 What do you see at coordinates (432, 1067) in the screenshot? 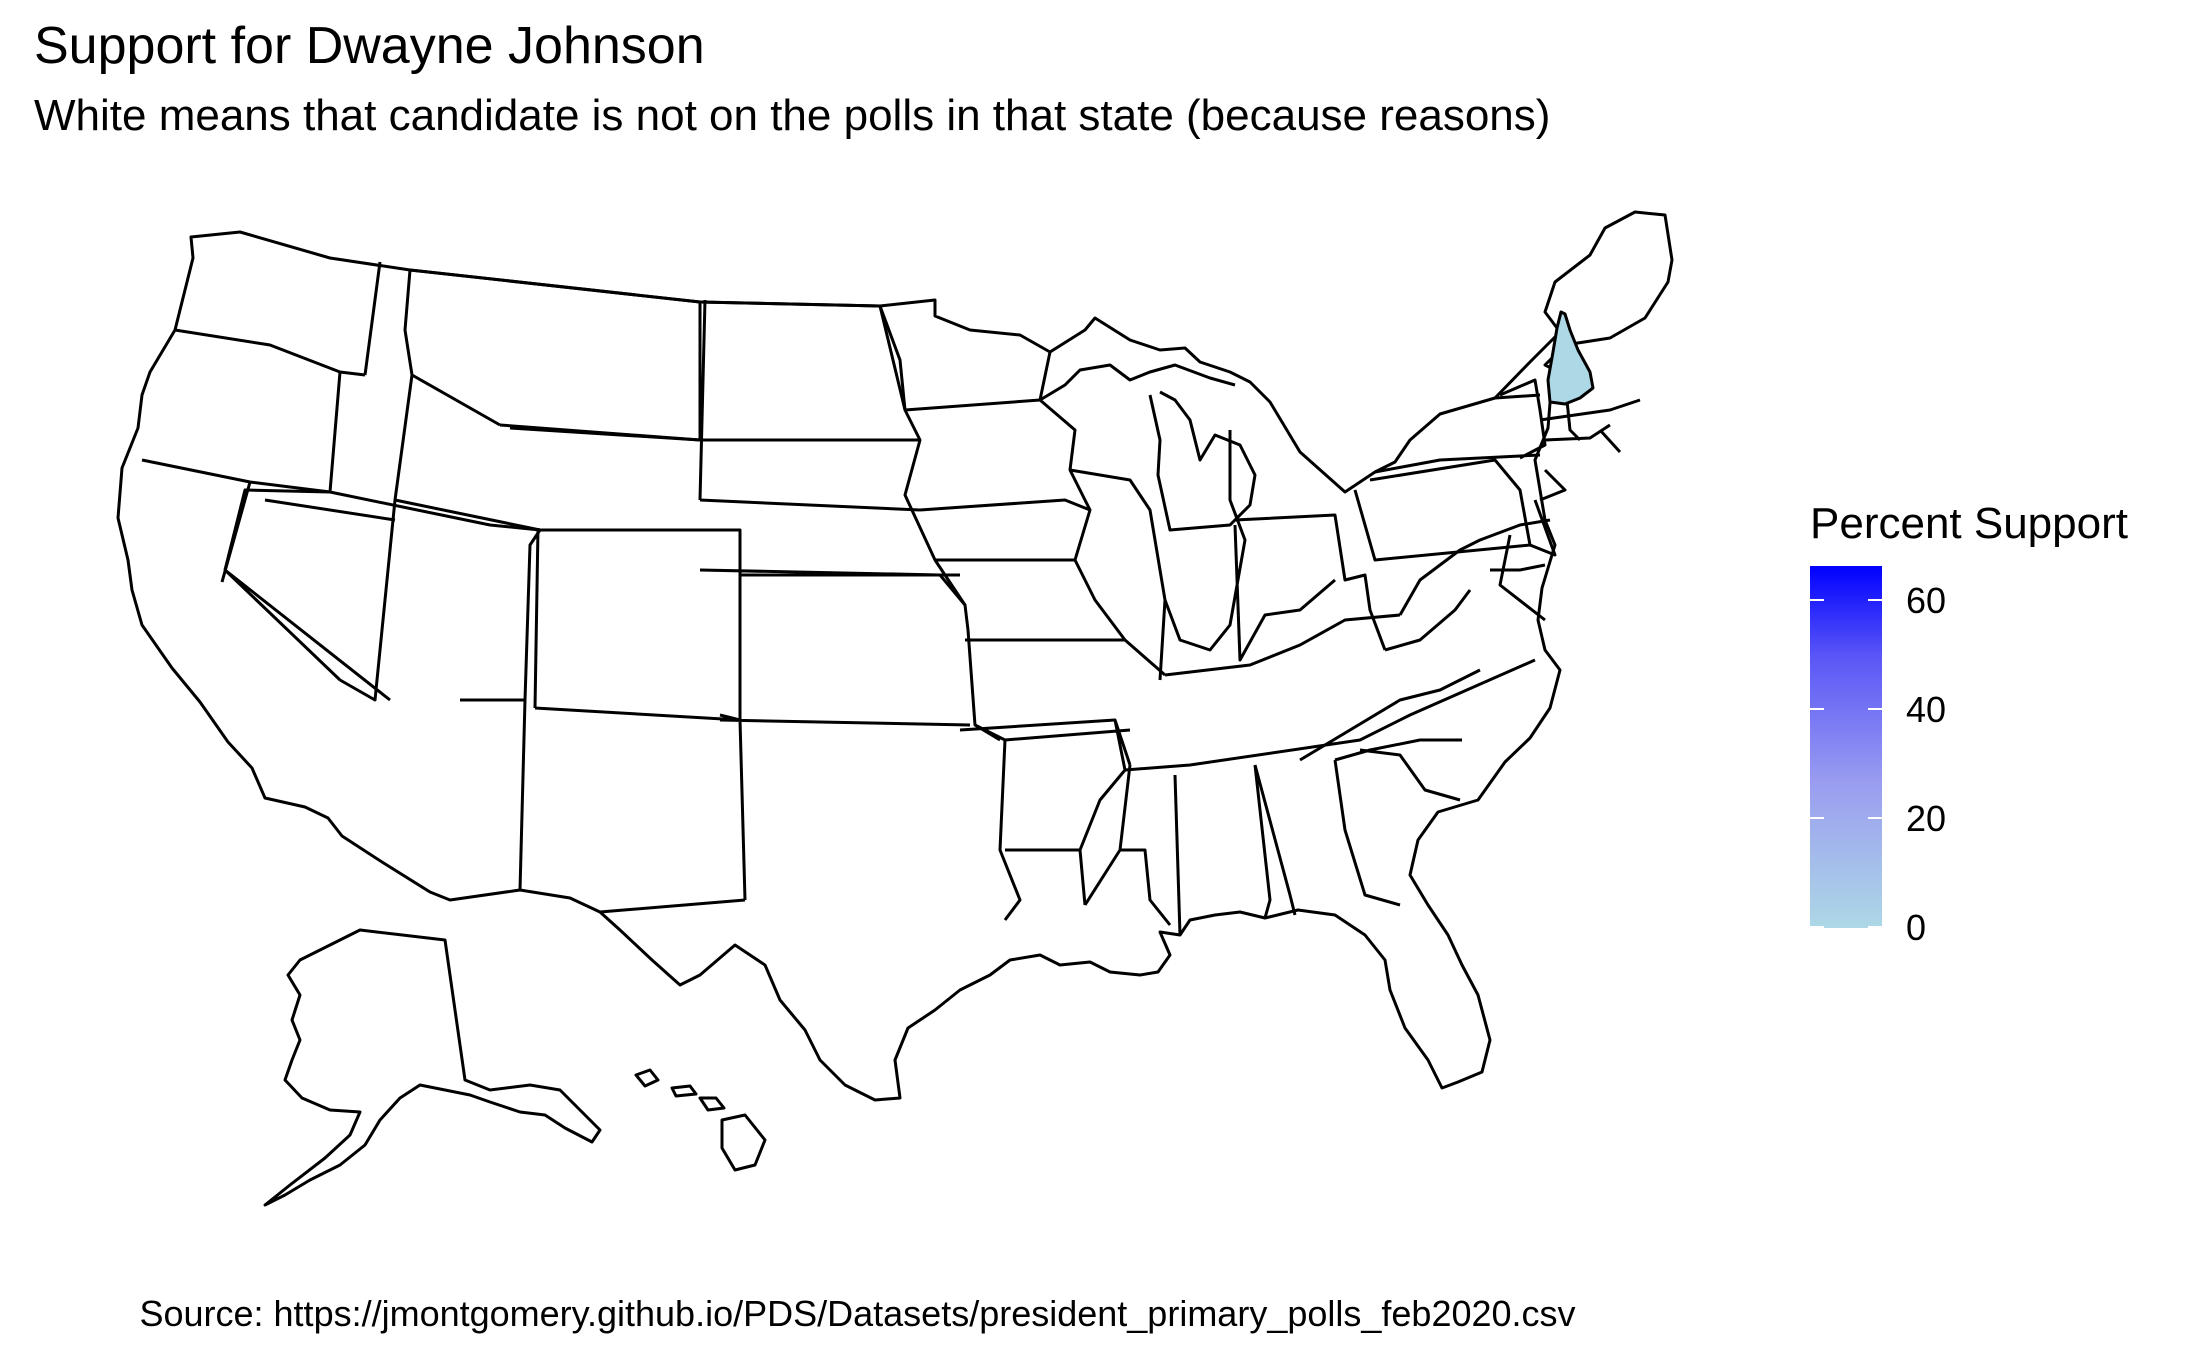
I see `state-alaska` at bounding box center [432, 1067].